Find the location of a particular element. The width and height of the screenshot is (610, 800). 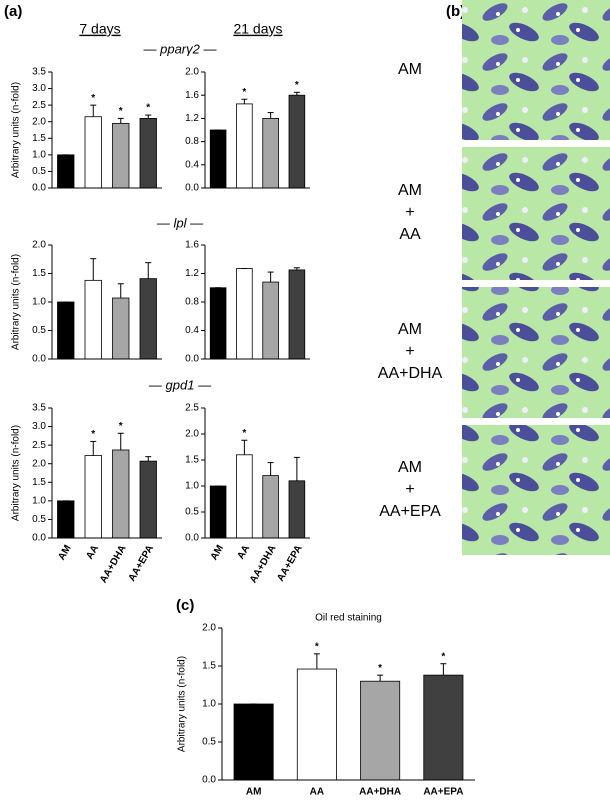

image-label: AA+DHA is located at coordinates (410, 373).